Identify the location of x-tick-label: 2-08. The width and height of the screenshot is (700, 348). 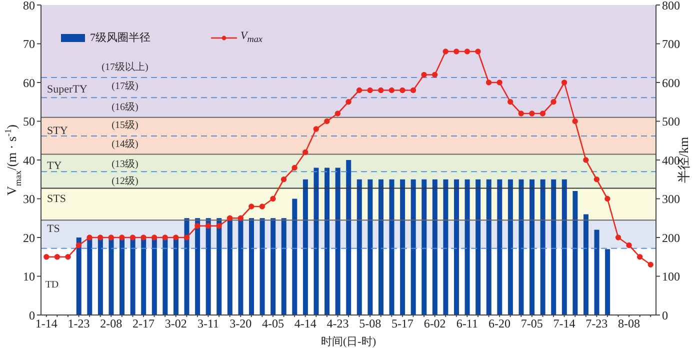
(111, 323).